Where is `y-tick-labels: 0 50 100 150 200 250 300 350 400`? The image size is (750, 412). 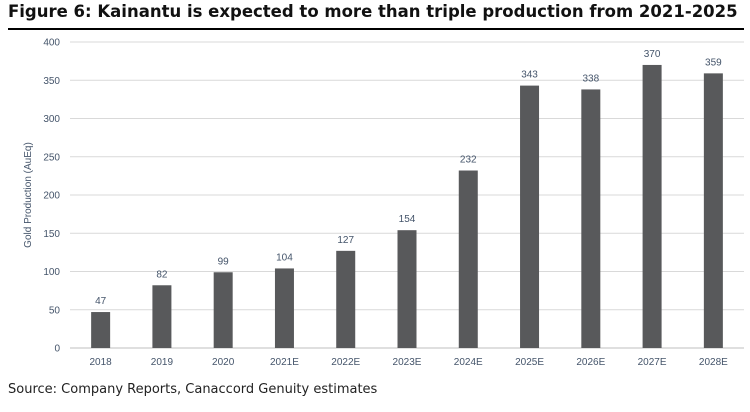 y-tick-labels: 0 50 100 150 200 250 300 350 400 is located at coordinates (51, 196).